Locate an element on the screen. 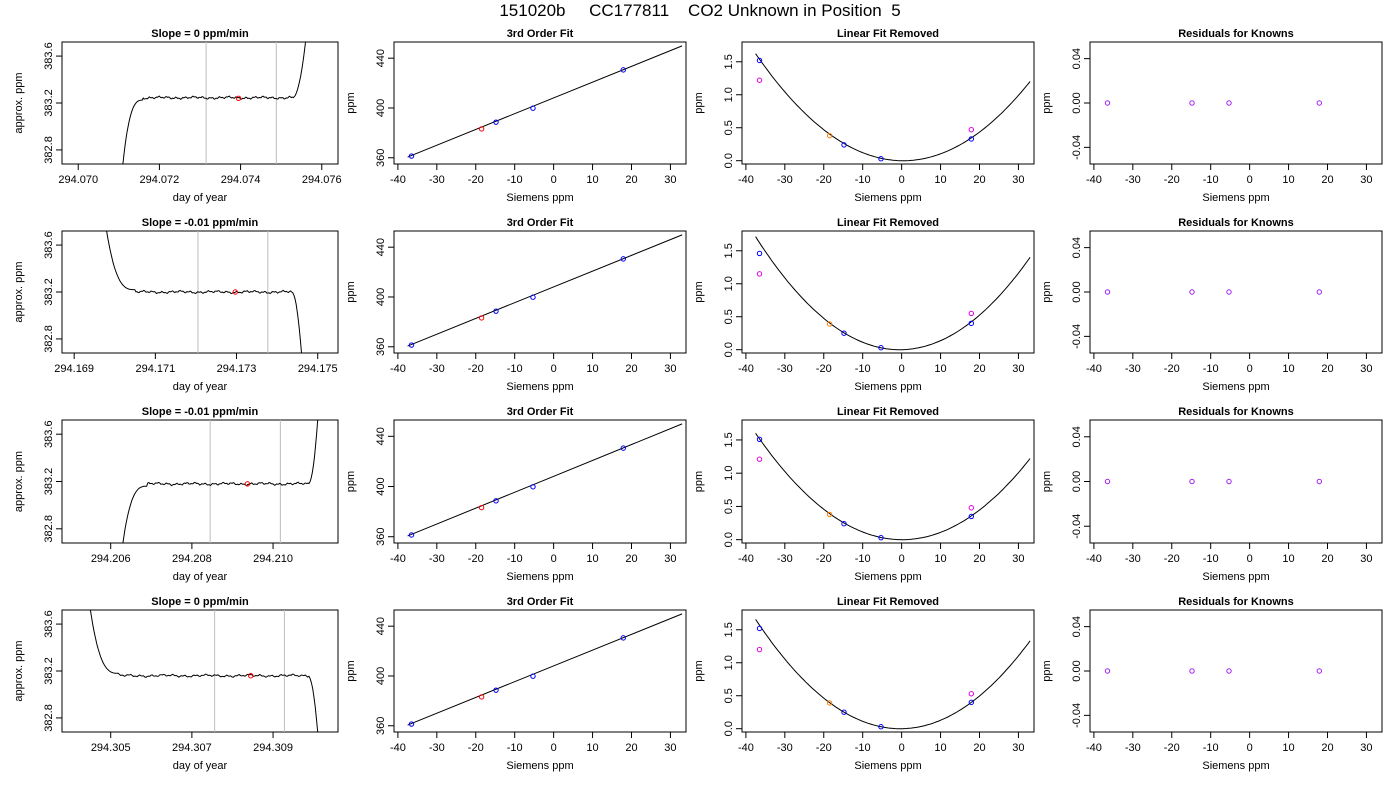 This screenshot has height=800, width=1400. r2c3-x-axis-label: Siemens ppm is located at coordinates (887, 387).